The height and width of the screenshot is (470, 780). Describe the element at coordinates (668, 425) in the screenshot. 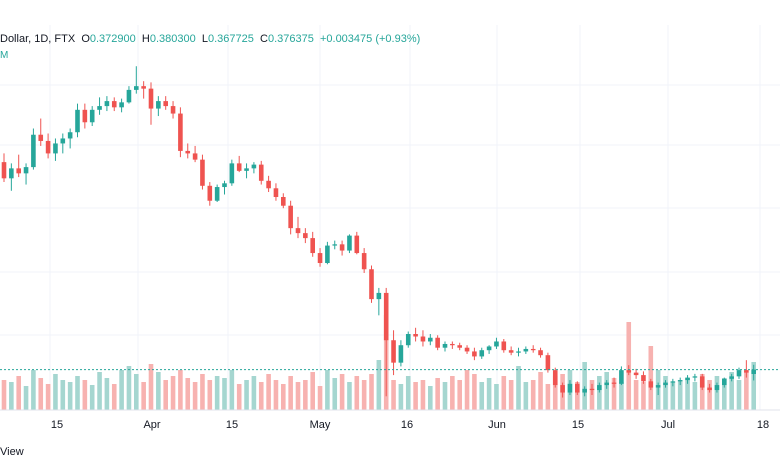

I see `x-tick-7: Jul` at that location.